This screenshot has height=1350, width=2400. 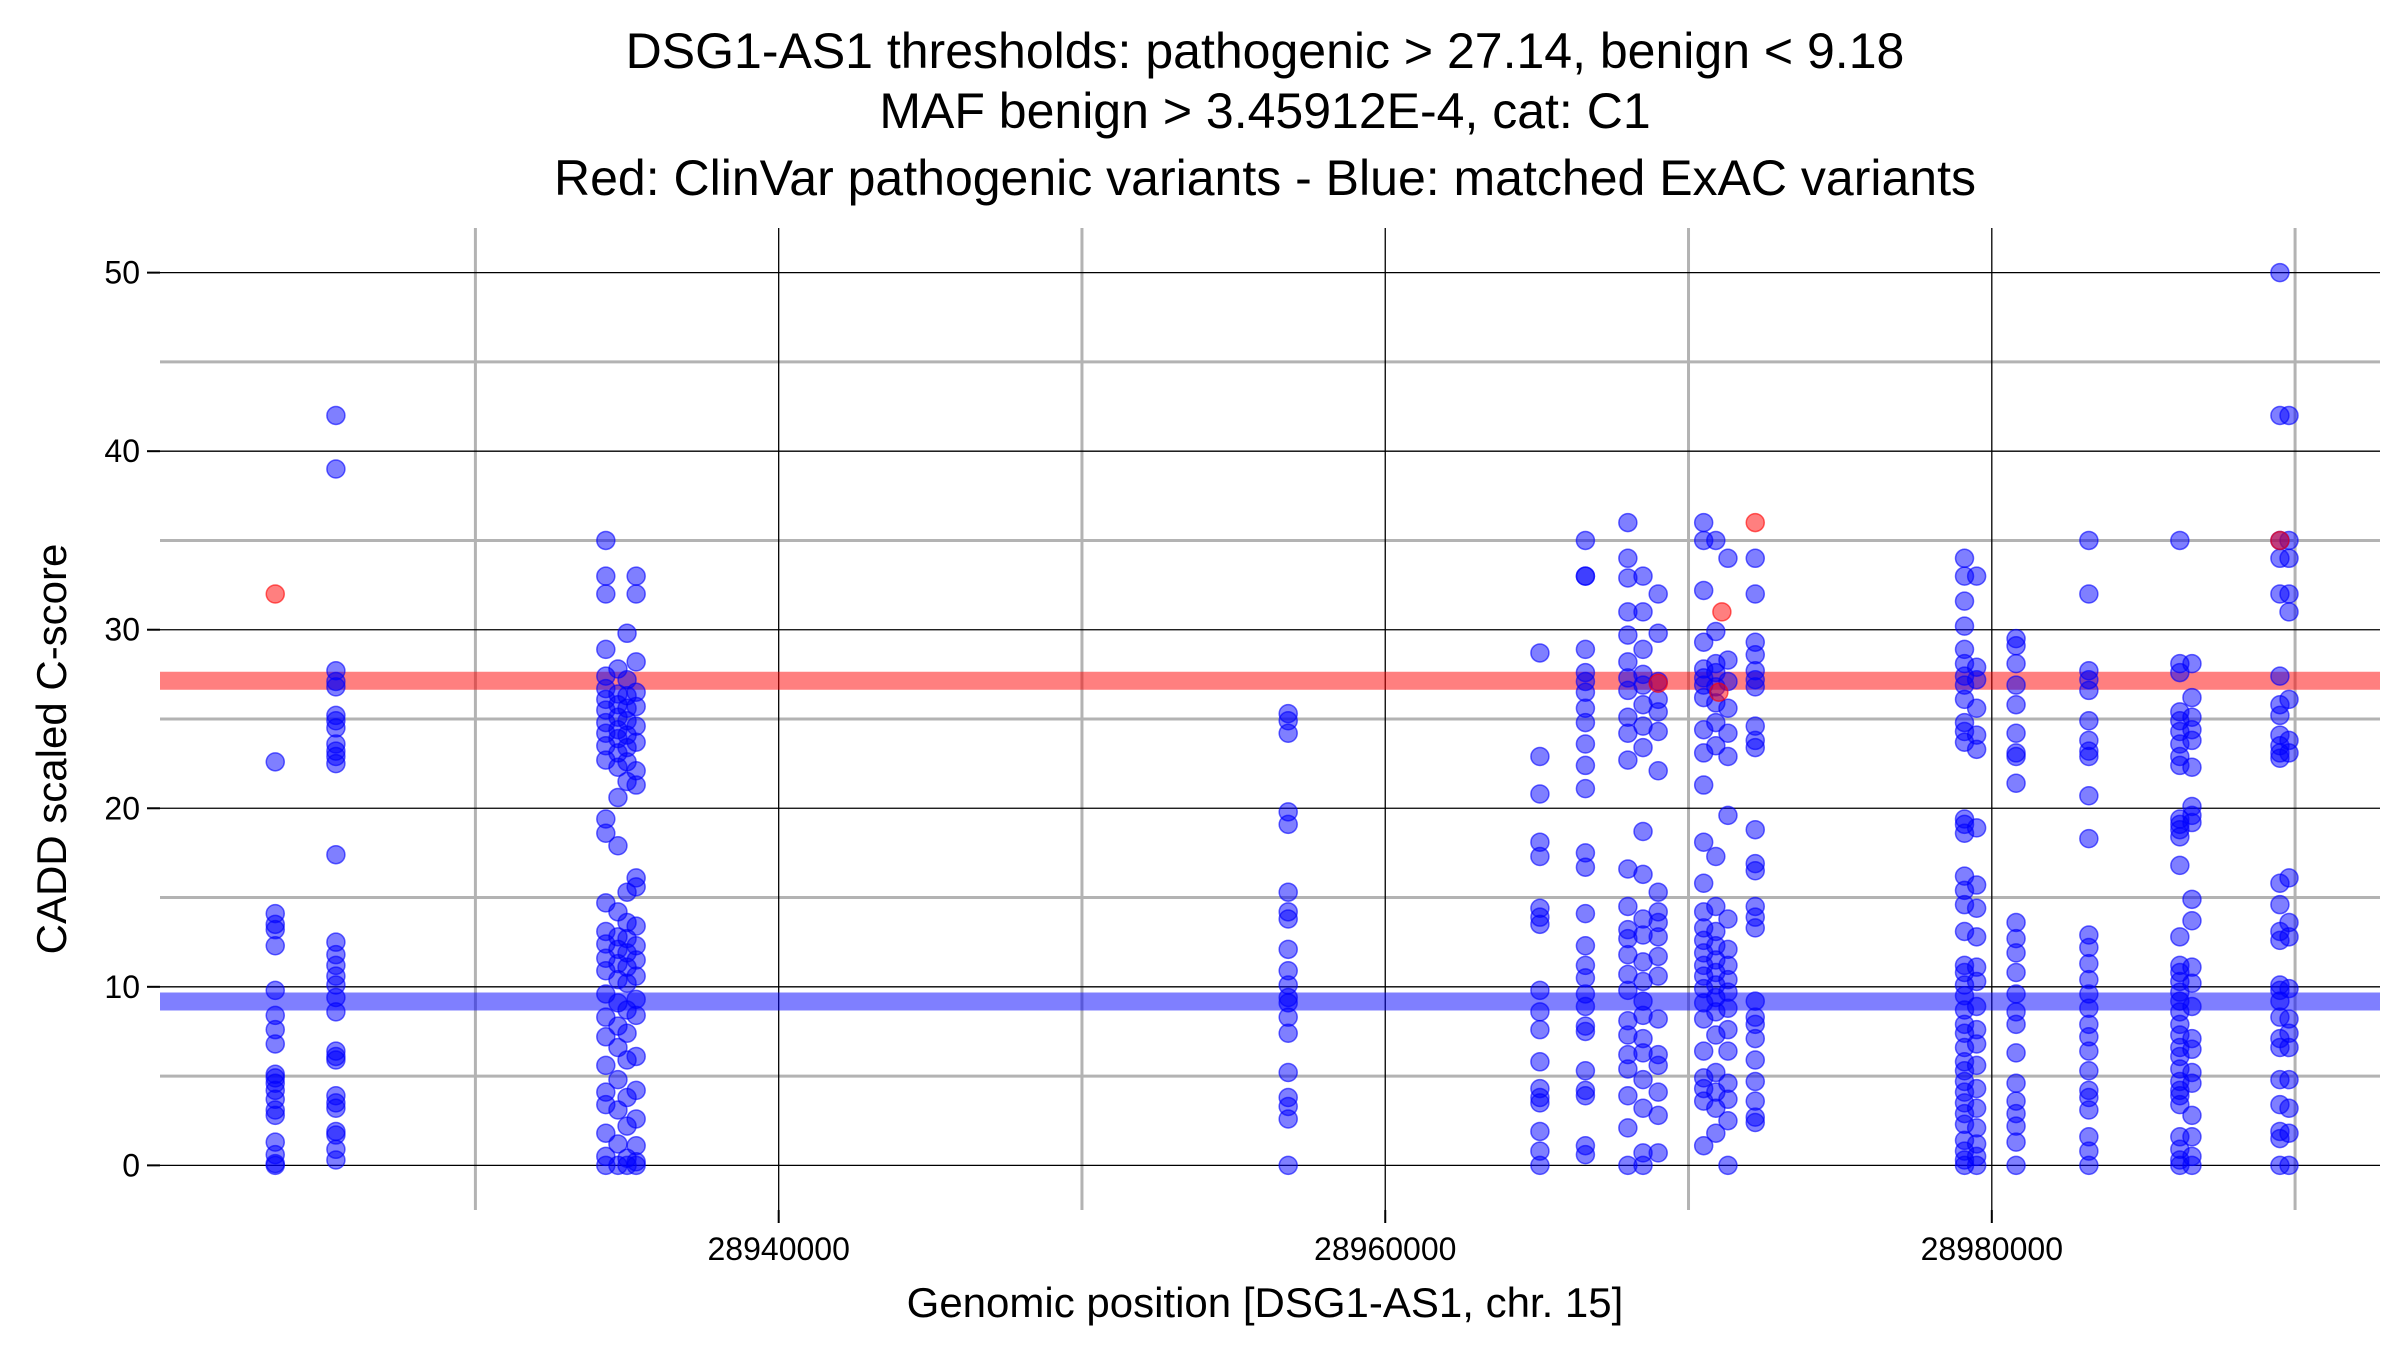 What do you see at coordinates (1265, 1302) in the screenshot?
I see `x-axis-label: Genomic position [DSG1-AS1, chr. 15]` at bounding box center [1265, 1302].